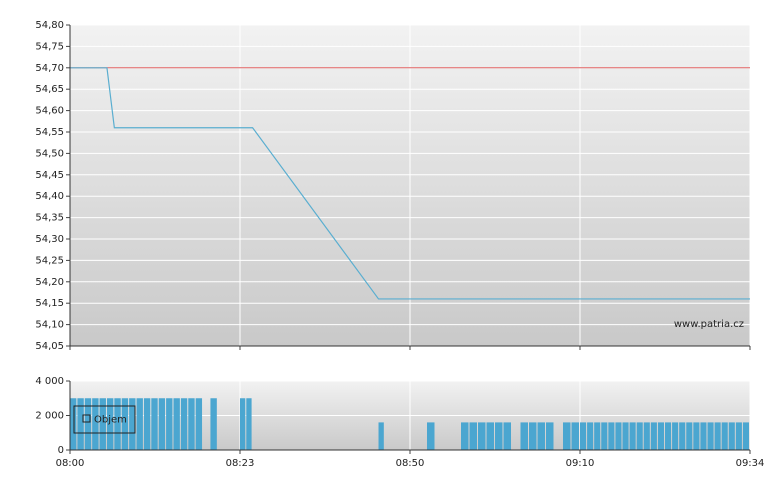 Image resolution: width=780 pixels, height=490 pixels. I want to click on y-tick-label: 0, so click(61, 450).